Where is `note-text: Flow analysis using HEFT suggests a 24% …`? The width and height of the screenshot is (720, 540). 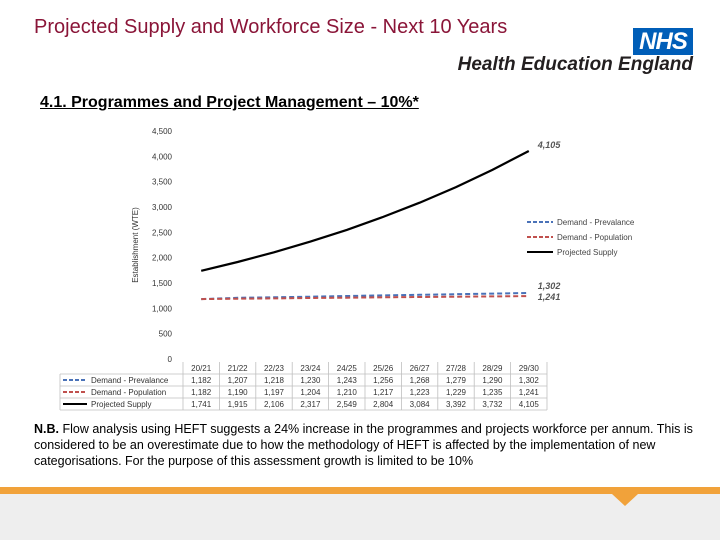 note-text: Flow analysis using HEFT suggests a 24% … is located at coordinates (363, 445).